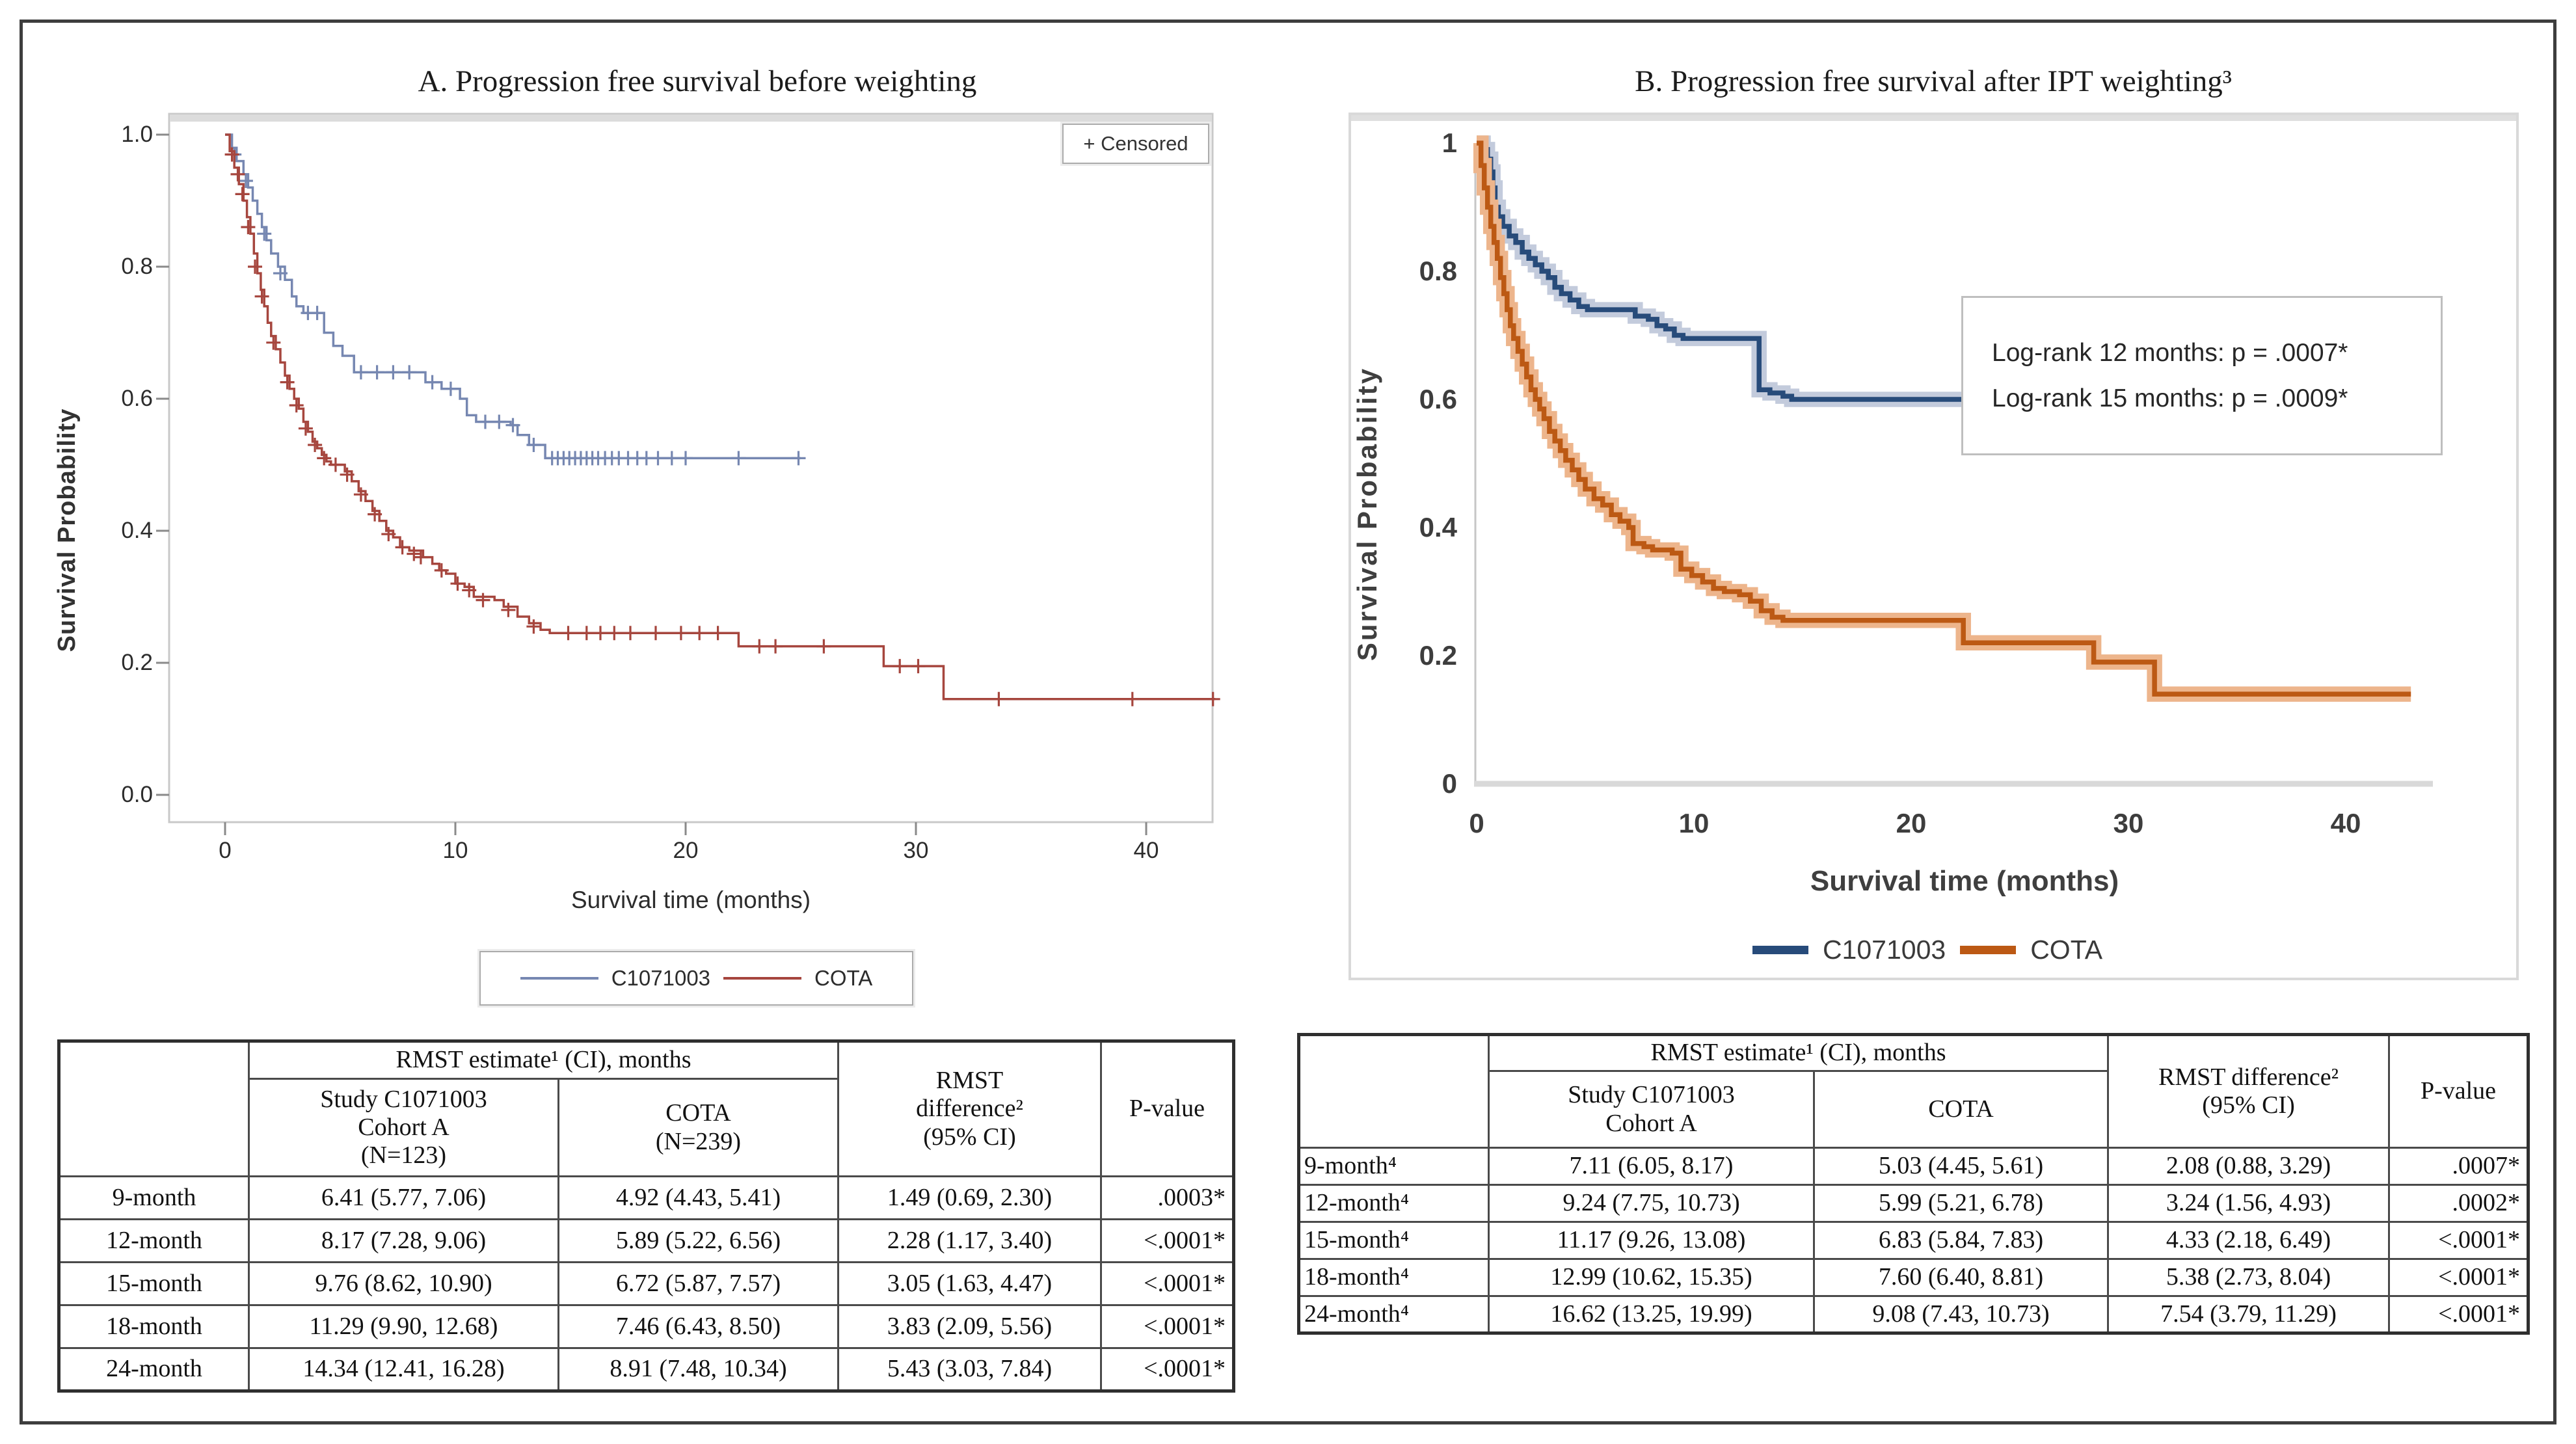 This screenshot has width=2576, height=1444. What do you see at coordinates (686, 851) in the screenshot?
I see `x-tick-label: 20` at bounding box center [686, 851].